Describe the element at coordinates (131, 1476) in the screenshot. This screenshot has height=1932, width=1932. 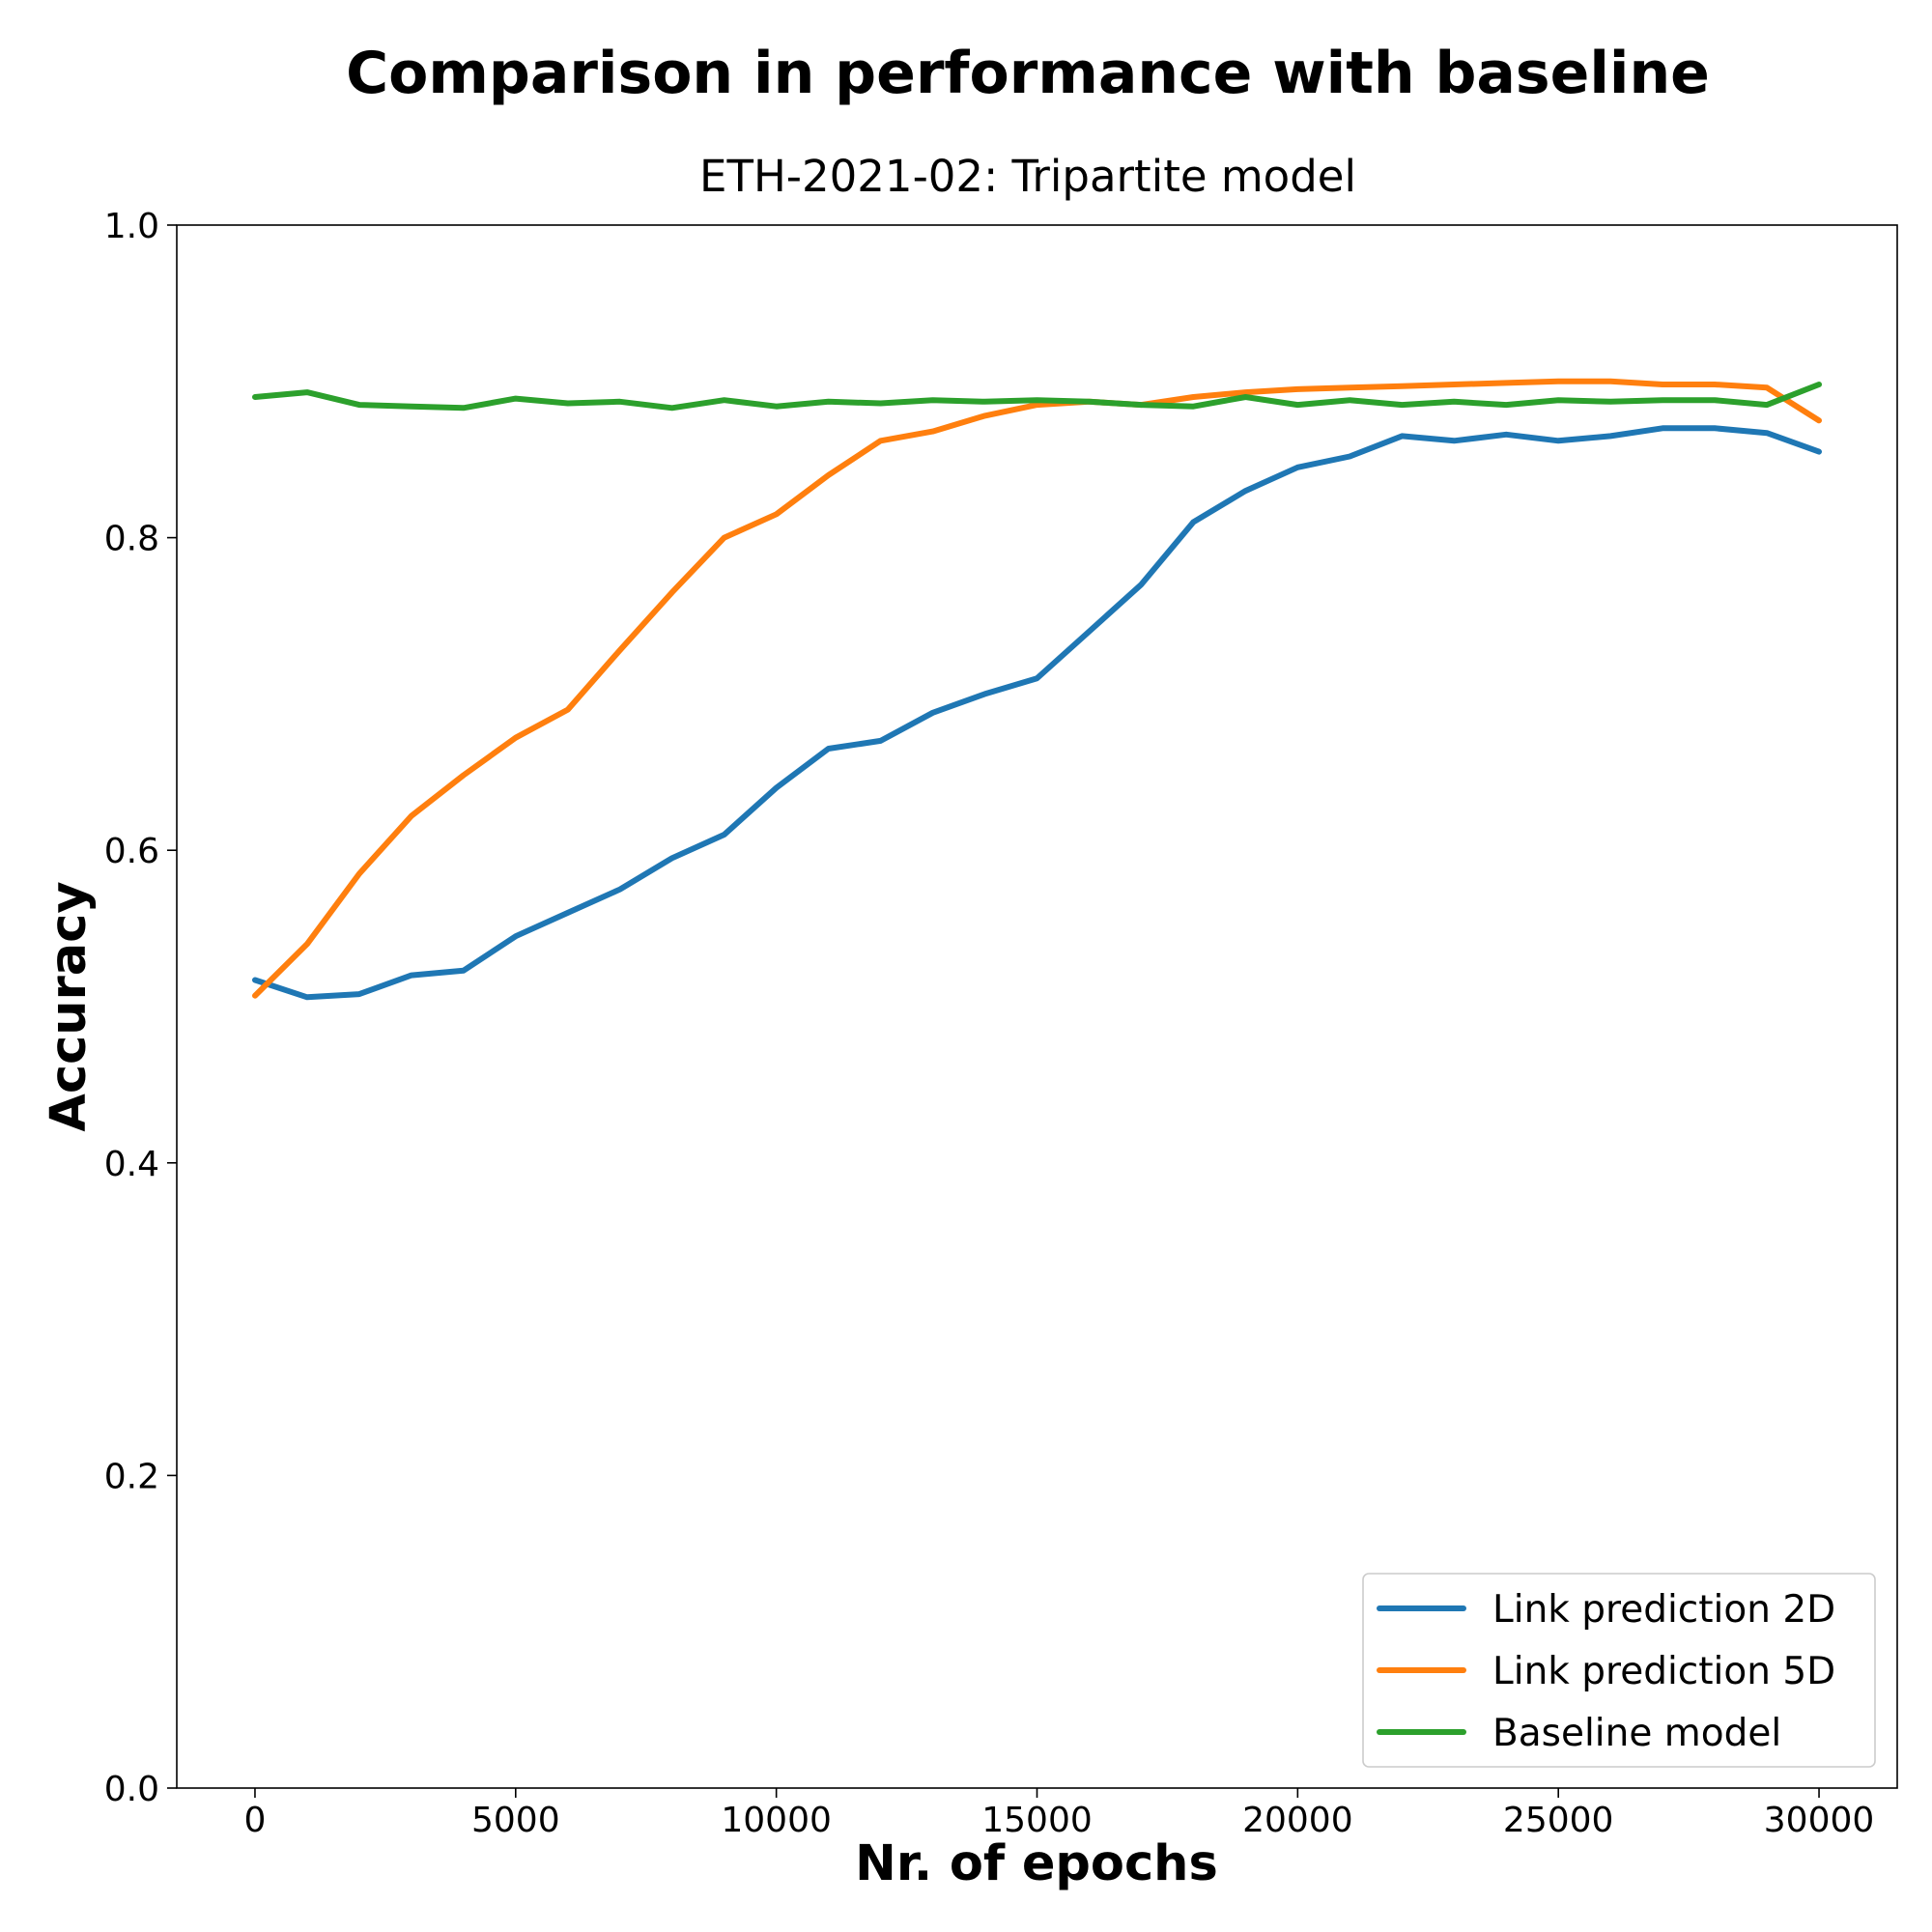
I see `y-tick-label: 0.2` at that location.